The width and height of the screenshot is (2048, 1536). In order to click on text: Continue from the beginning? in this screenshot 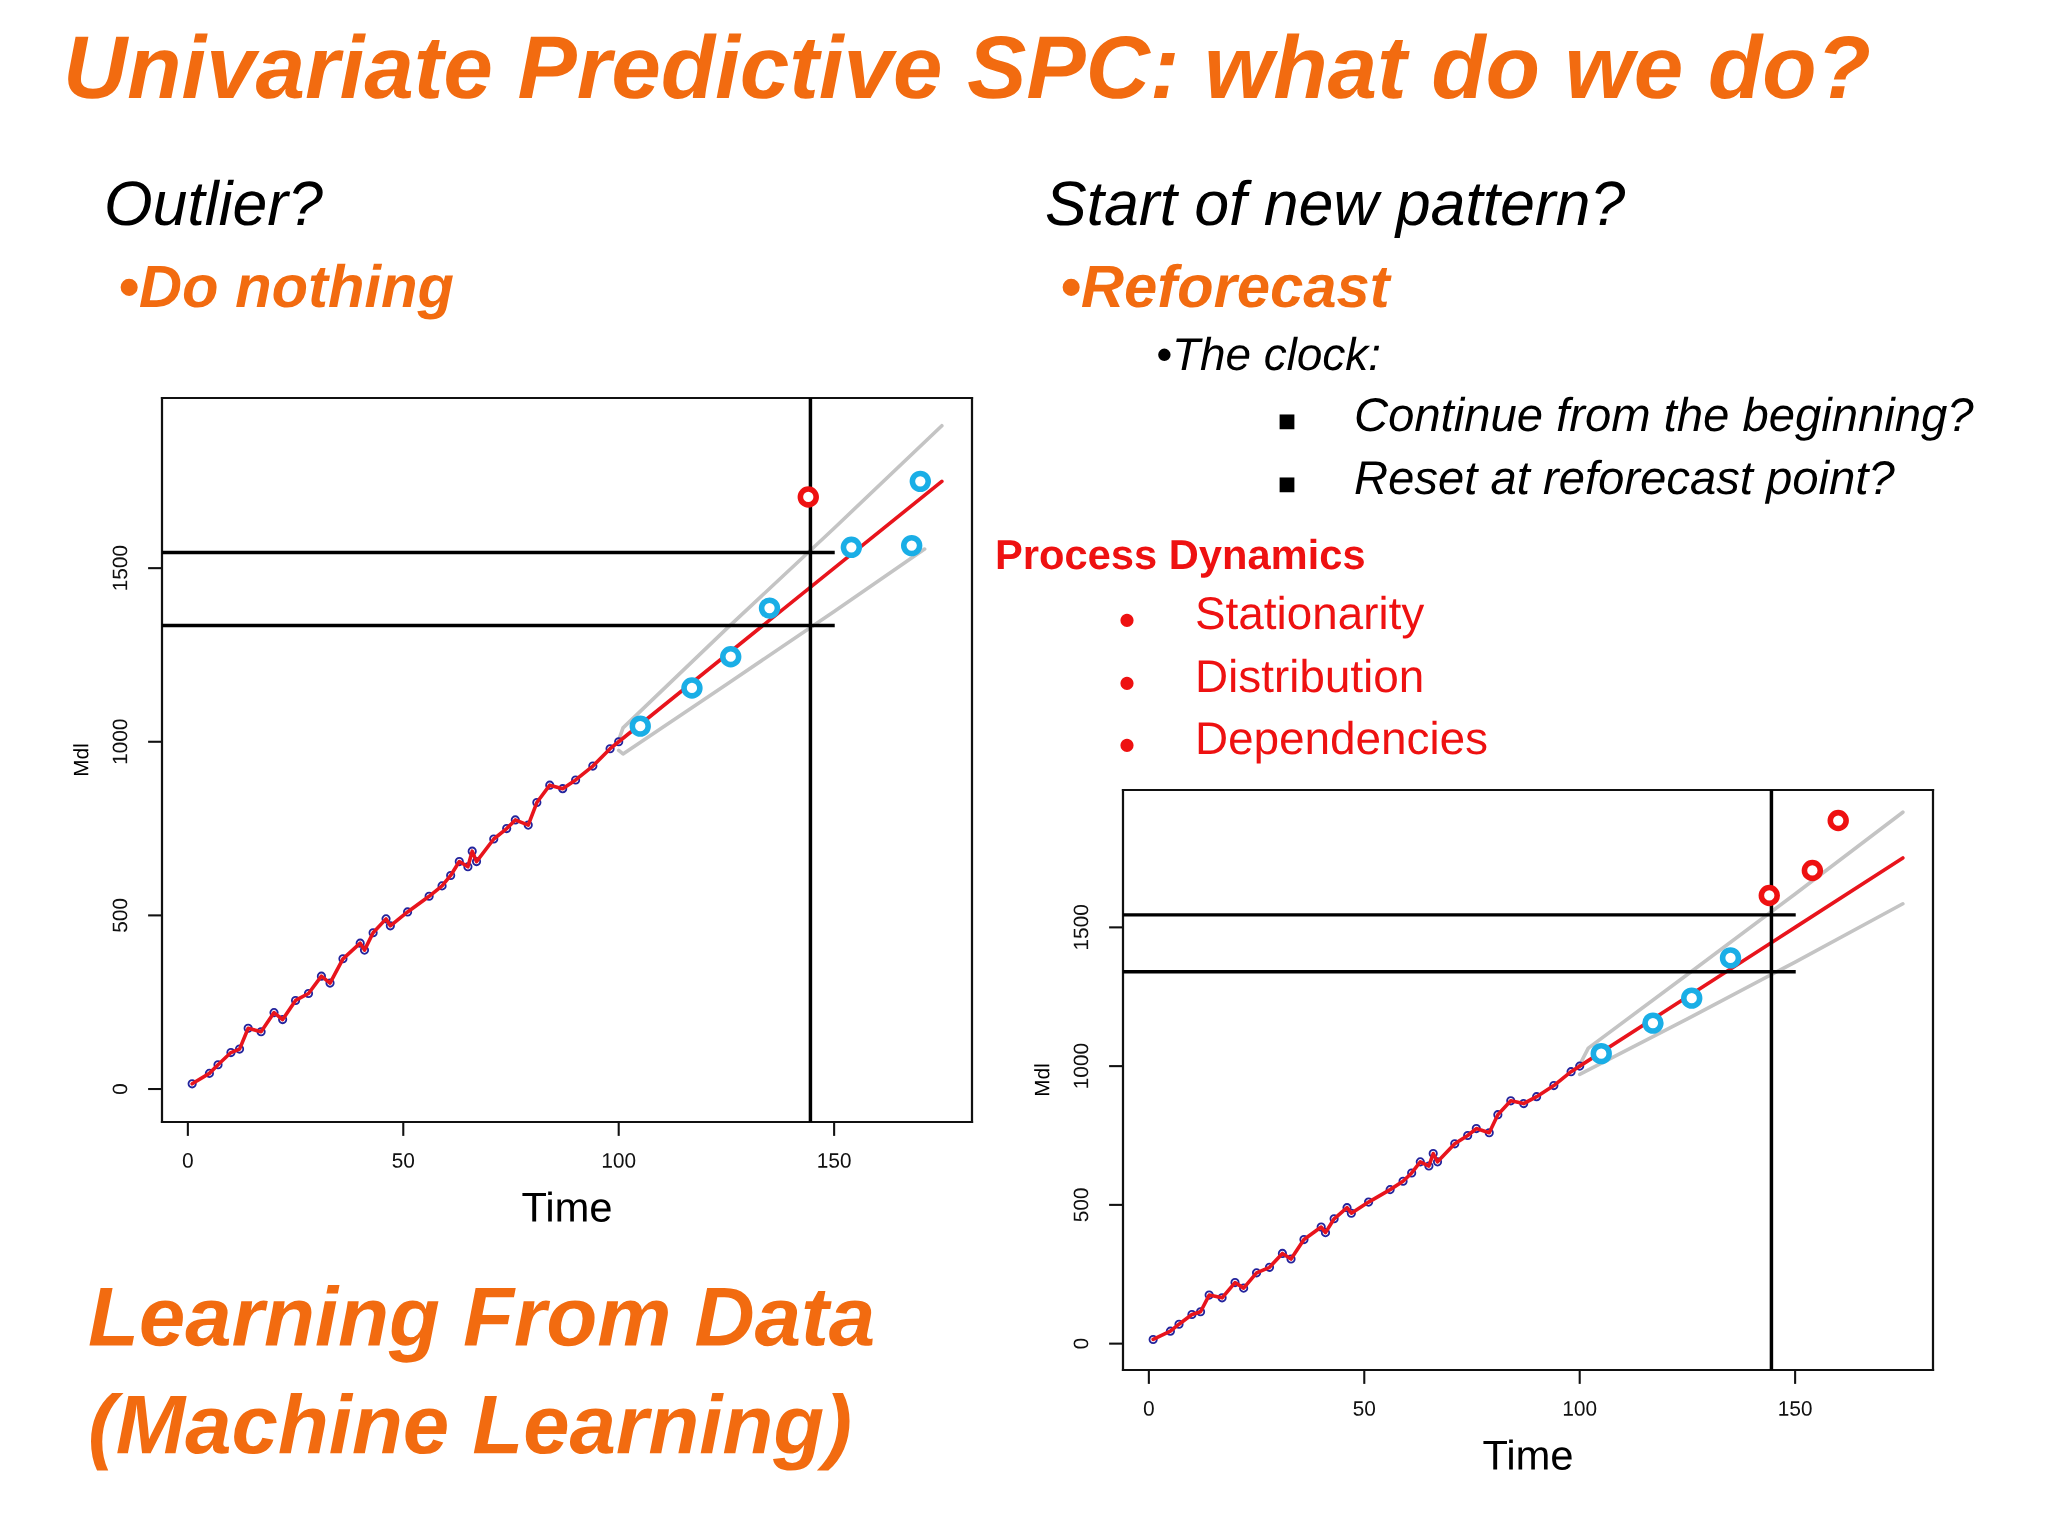, I will do `click(1665, 418)`.